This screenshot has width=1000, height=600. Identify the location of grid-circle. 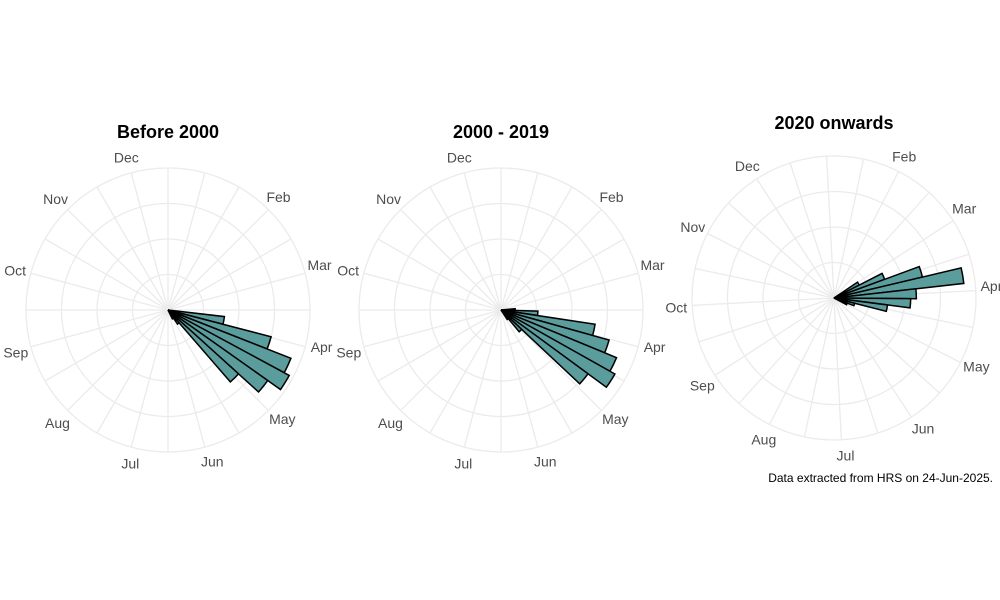
(834, 298).